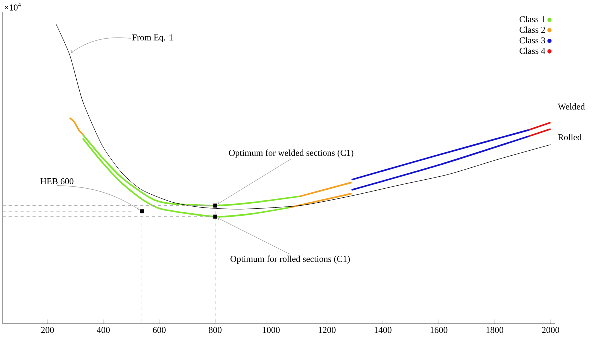  Describe the element at coordinates (383, 330) in the screenshot. I see `x-tick-label: 1400` at that location.